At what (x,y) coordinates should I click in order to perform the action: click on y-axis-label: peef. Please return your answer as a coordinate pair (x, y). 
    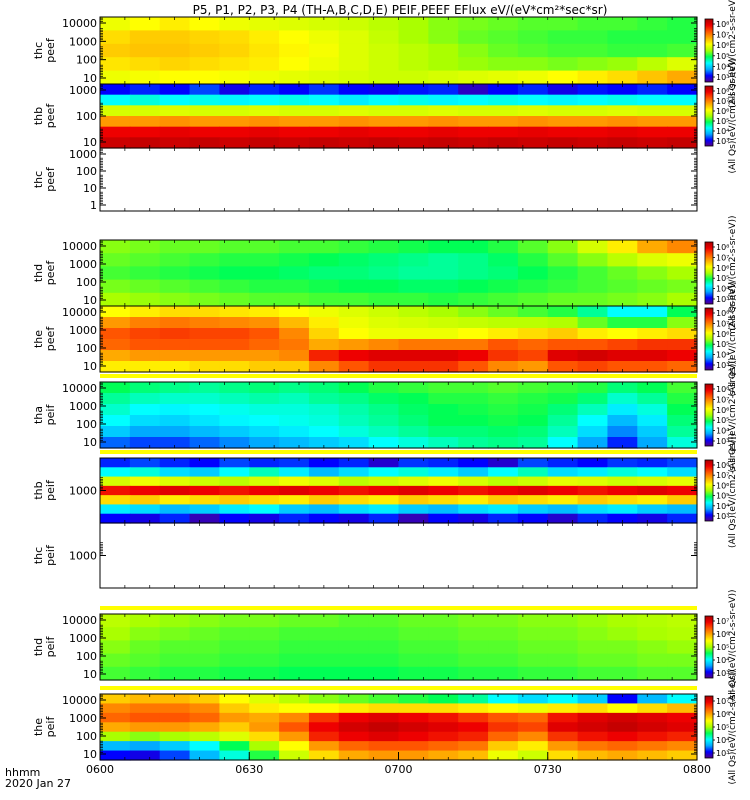
    Looking at the image, I should click on (50, 273).